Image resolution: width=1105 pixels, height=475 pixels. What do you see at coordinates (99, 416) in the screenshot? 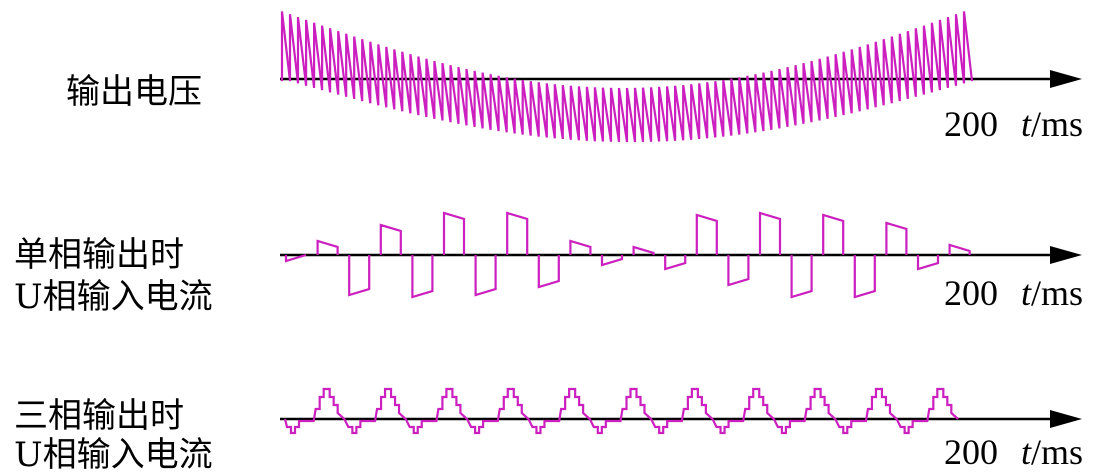
I see `panel-label-line-1: 三相输出时` at bounding box center [99, 416].